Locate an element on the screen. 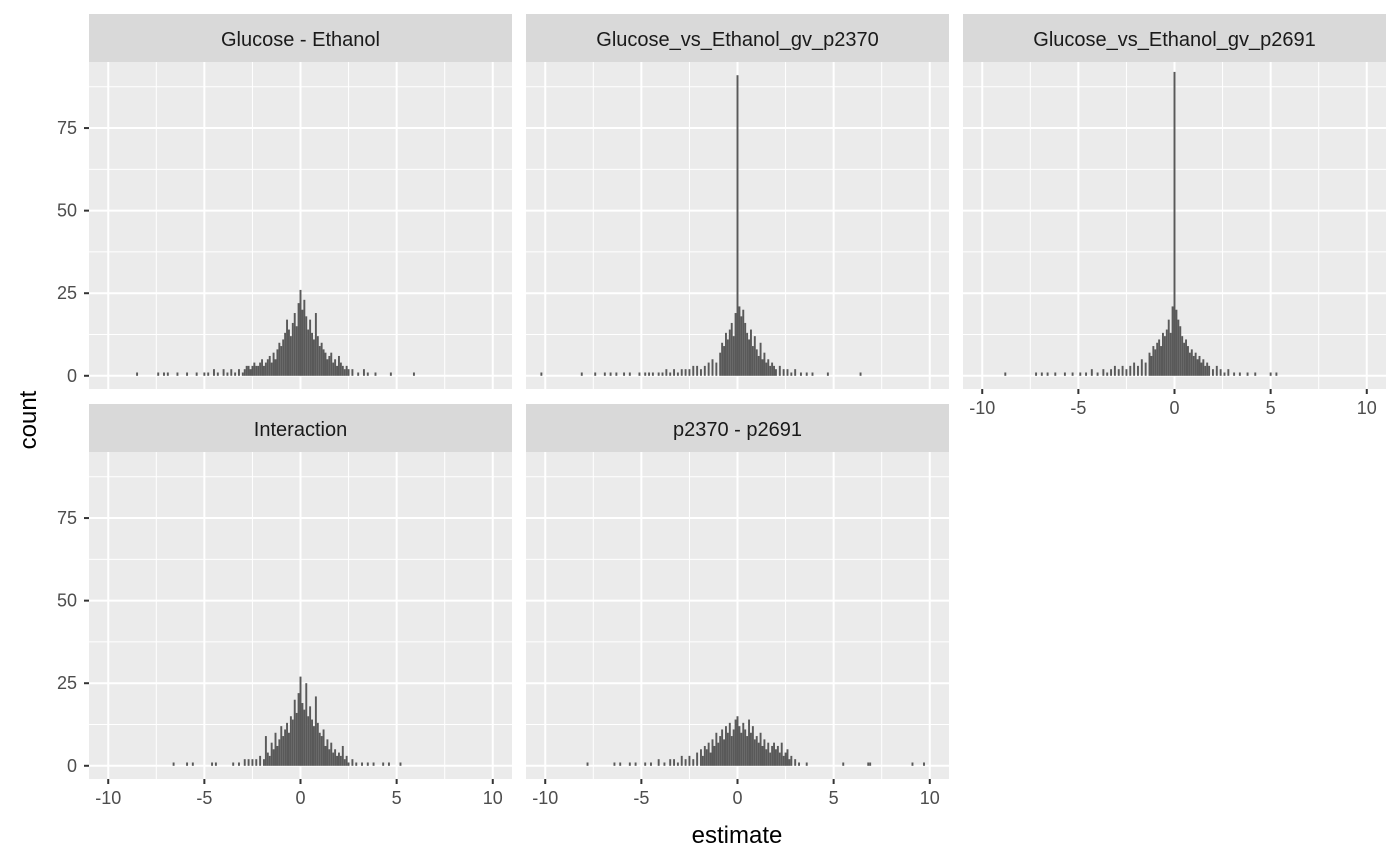 This screenshot has height=865, width=1400. facet-strip is located at coordinates (300, 428).